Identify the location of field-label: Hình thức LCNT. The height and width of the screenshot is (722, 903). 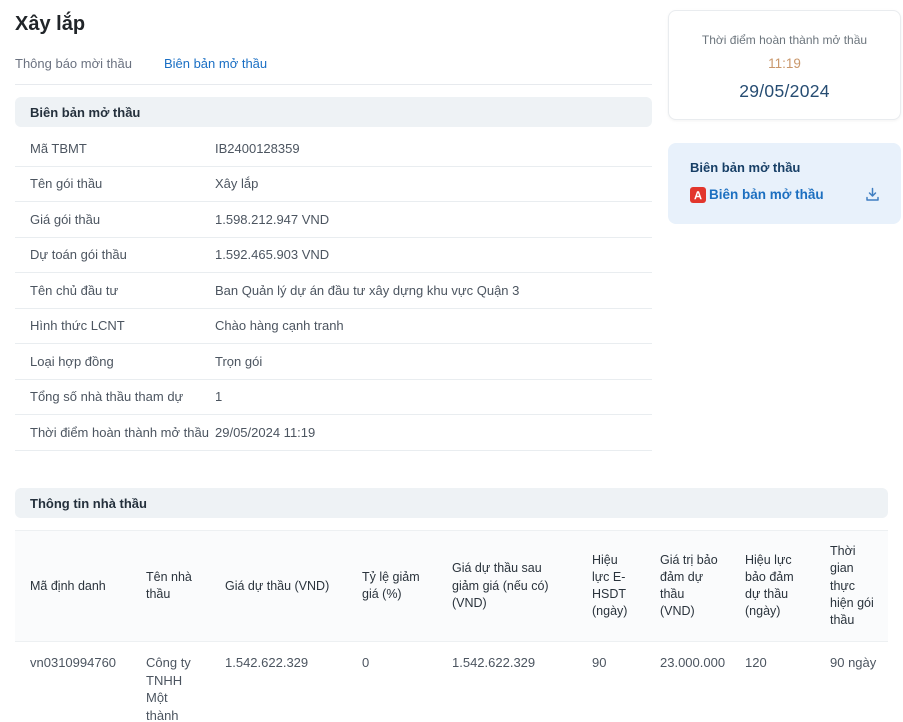
(77, 326).